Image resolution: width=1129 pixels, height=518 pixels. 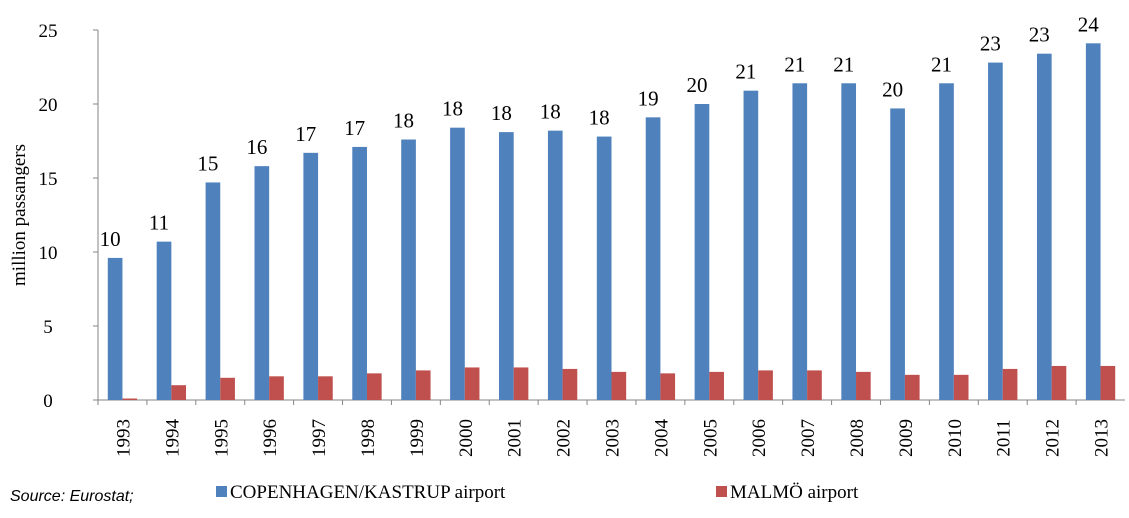 What do you see at coordinates (1102, 438) in the screenshot?
I see `x-tick-label: 2013` at bounding box center [1102, 438].